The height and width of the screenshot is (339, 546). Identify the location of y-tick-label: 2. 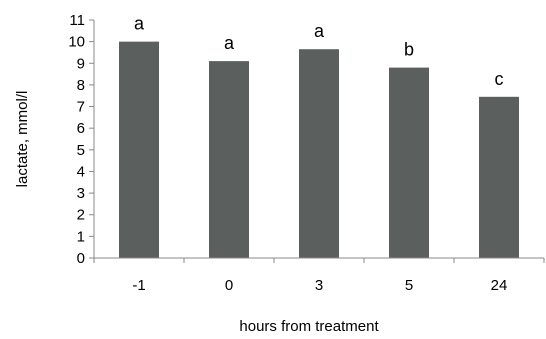
(81, 215).